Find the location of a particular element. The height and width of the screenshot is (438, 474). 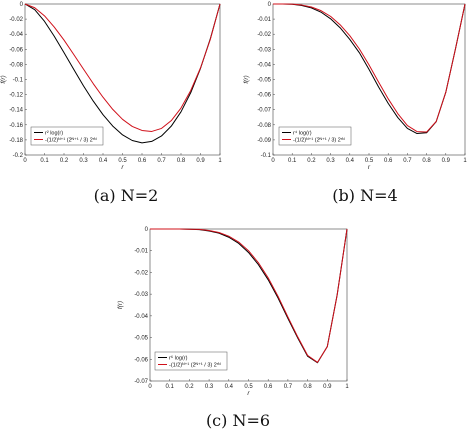

series-line-black is located at coordinates (122, 73).